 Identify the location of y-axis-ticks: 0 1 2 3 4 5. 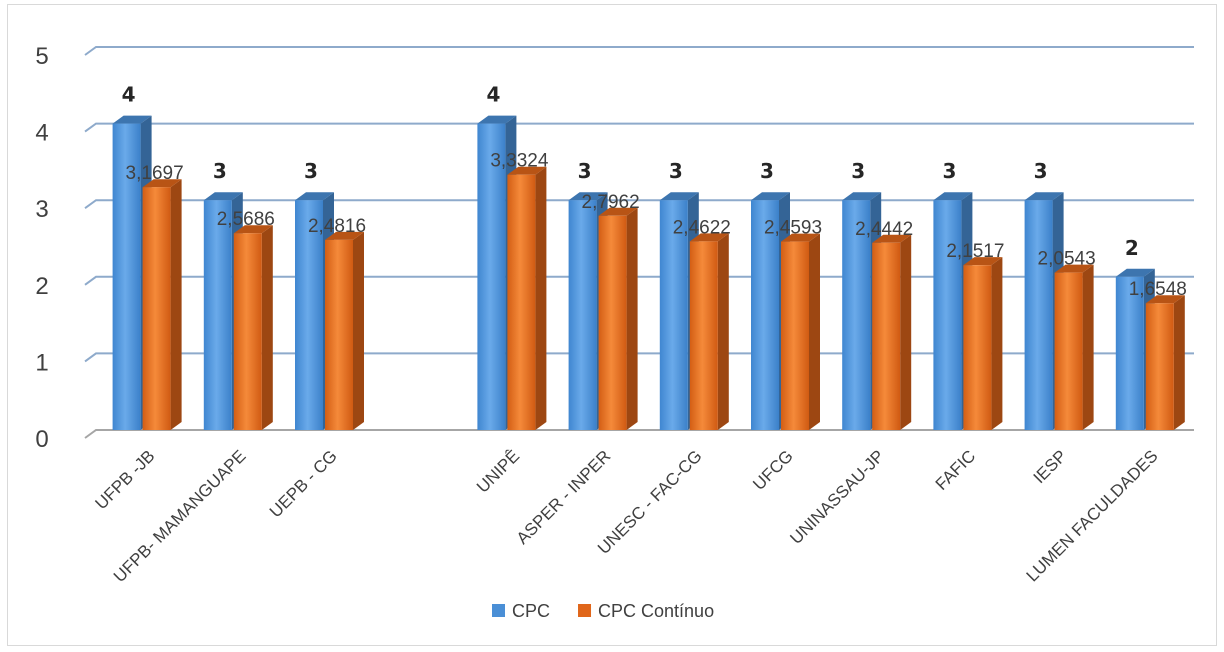
(41, 248).